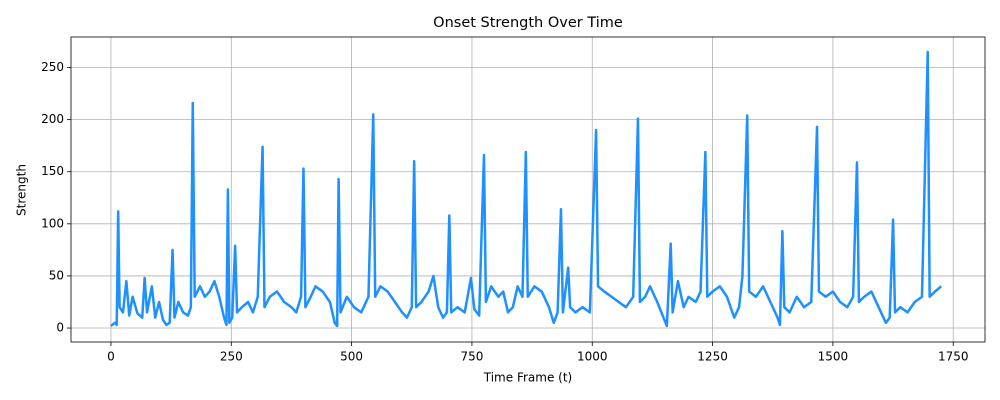 This screenshot has height=400, width=1000. Describe the element at coordinates (471, 357) in the screenshot. I see `x-tick-label: 750` at that location.